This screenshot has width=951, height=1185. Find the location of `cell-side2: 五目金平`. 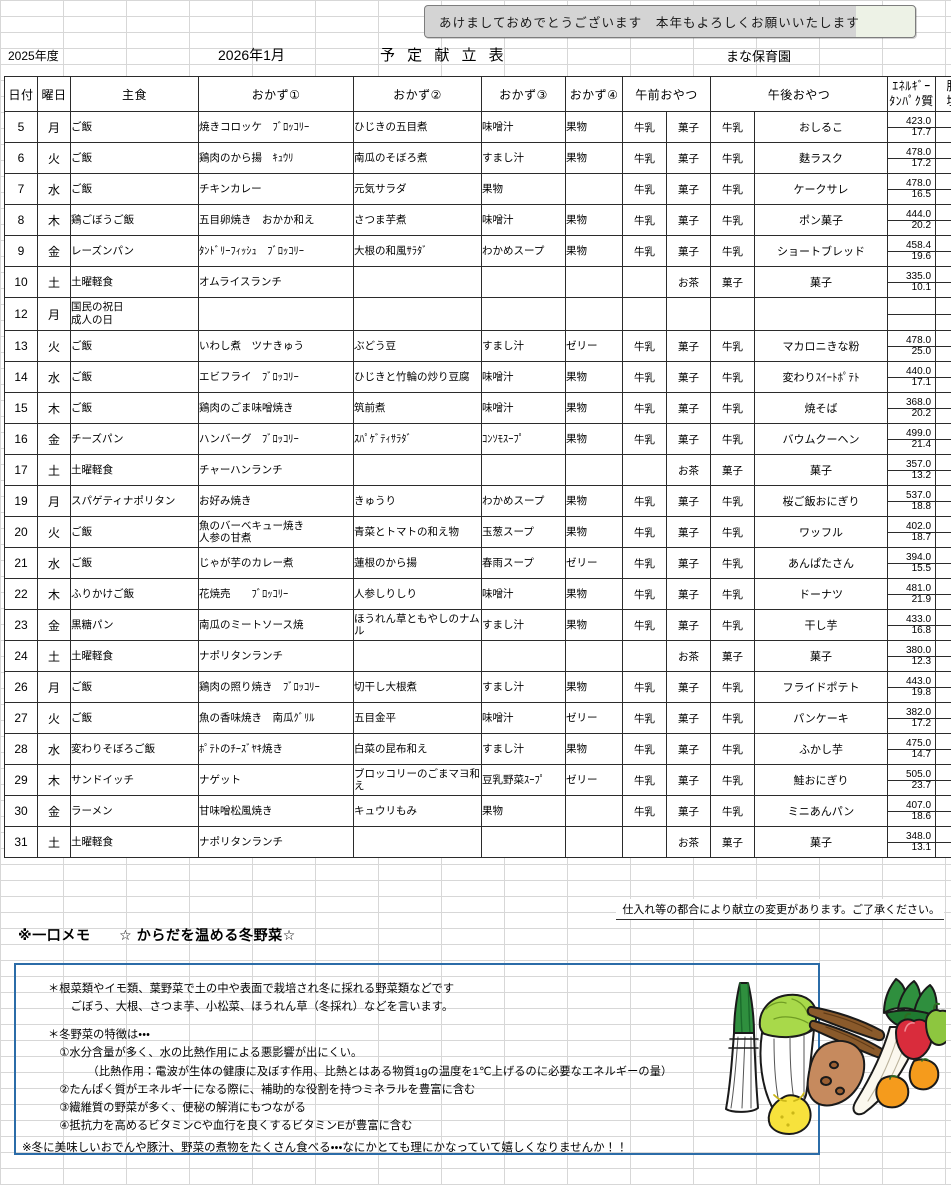

cell-side2: 五目金平 is located at coordinates (417, 718).